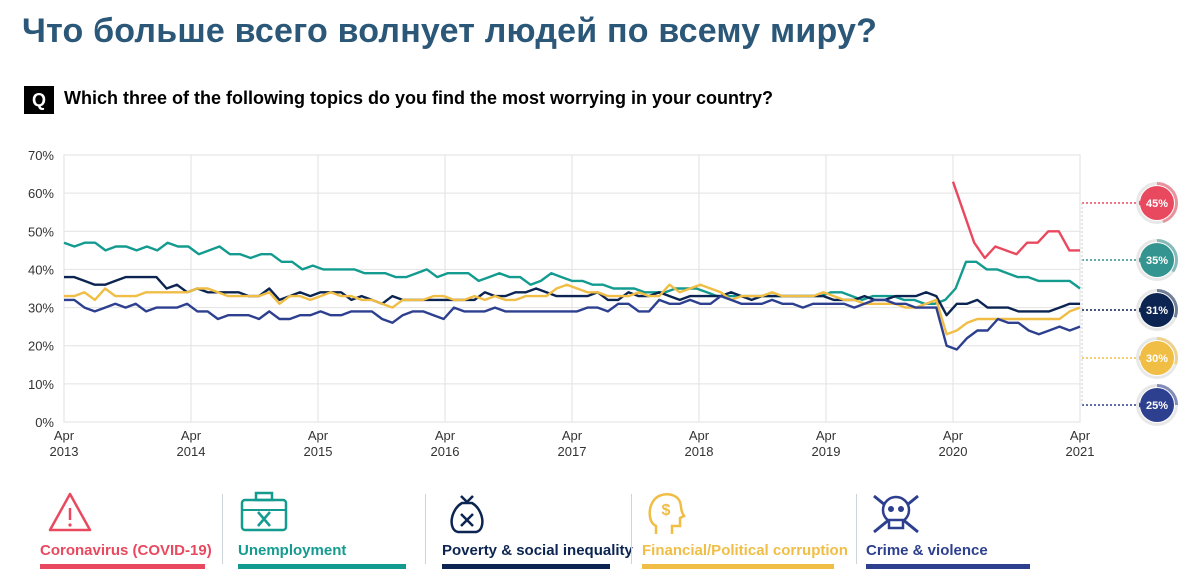 This screenshot has width=1200, height=585. I want to click on badge-value: 30%, so click(1157, 359).